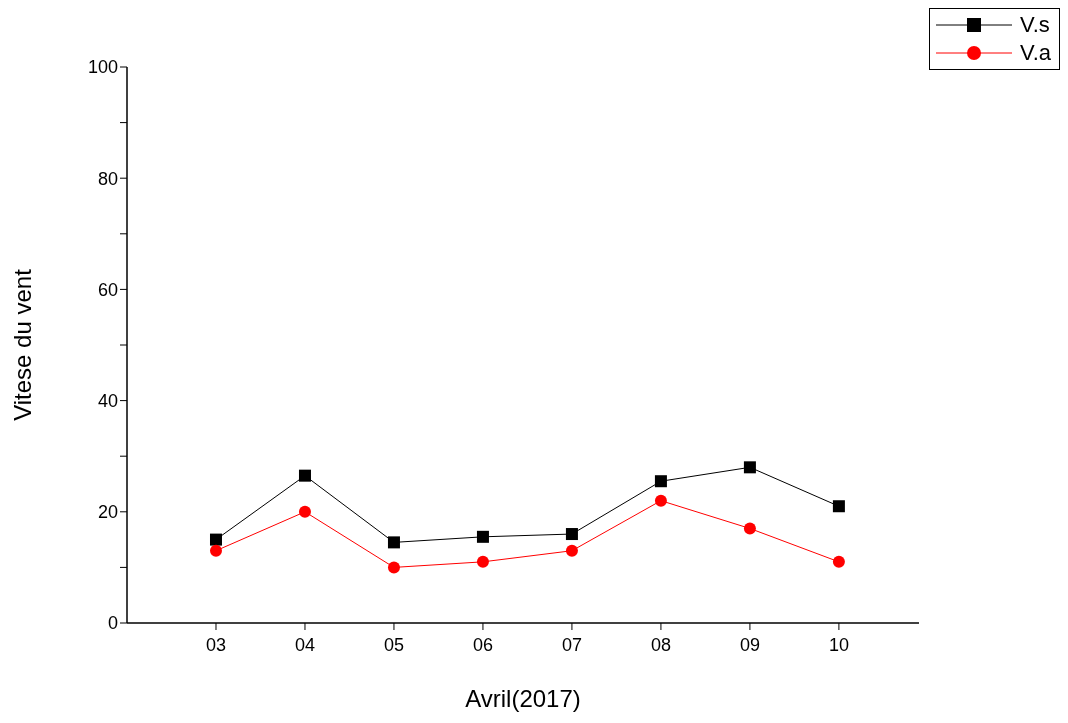  Describe the element at coordinates (838, 644) in the screenshot. I see `x-tick-label: 10` at that location.